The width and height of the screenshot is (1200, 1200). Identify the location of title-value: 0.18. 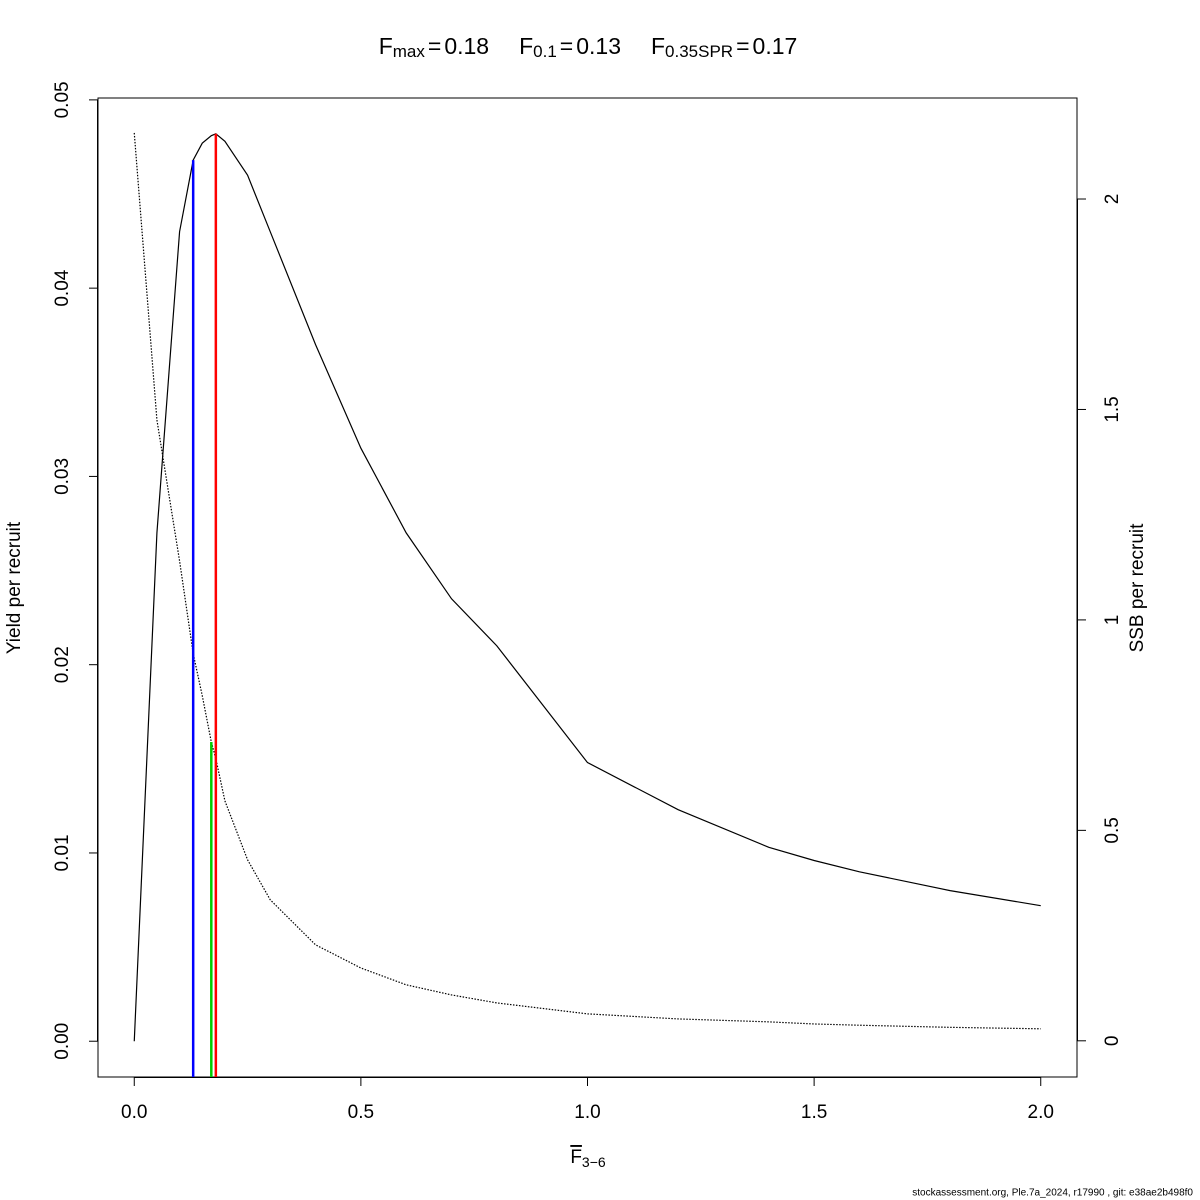
(466, 46).